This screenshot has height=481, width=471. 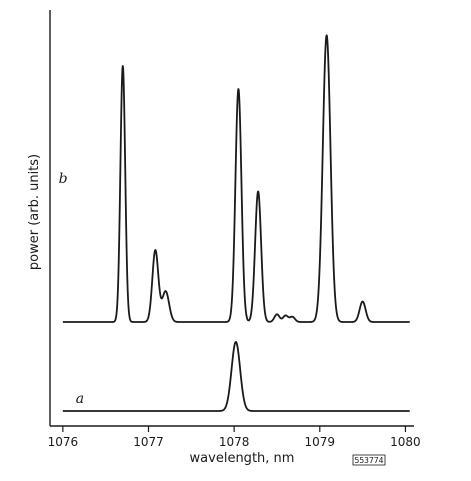 What do you see at coordinates (63, 179) in the screenshot?
I see `series-label-b: b` at bounding box center [63, 179].